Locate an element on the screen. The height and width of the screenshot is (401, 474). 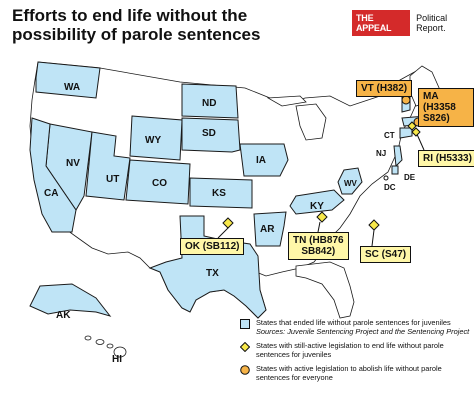
label-ar: AR is located at coordinates (267, 229).